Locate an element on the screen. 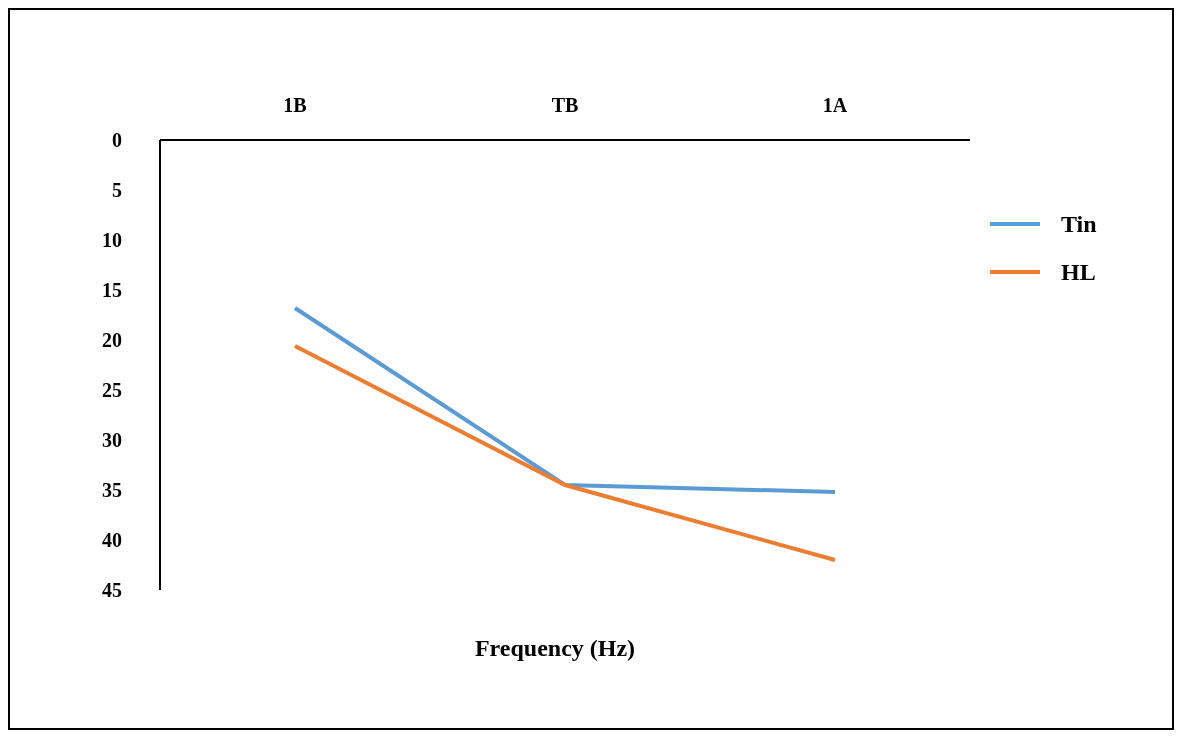 This screenshot has height=738, width=1182. y-tick-label: 35 is located at coordinates (112, 490).